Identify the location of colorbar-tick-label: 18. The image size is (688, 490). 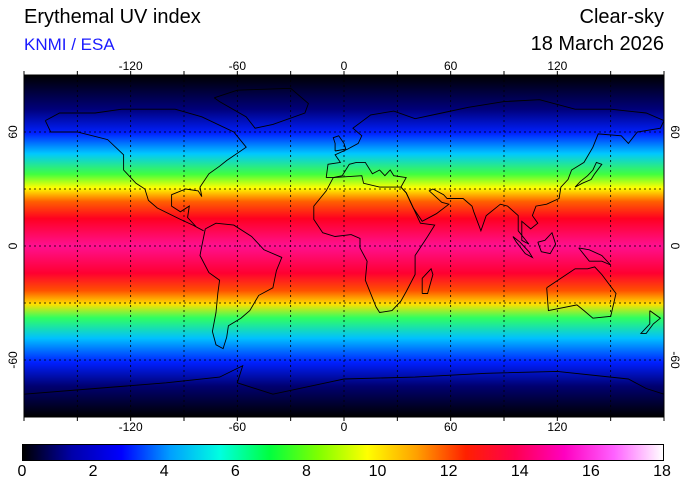
(662, 471).